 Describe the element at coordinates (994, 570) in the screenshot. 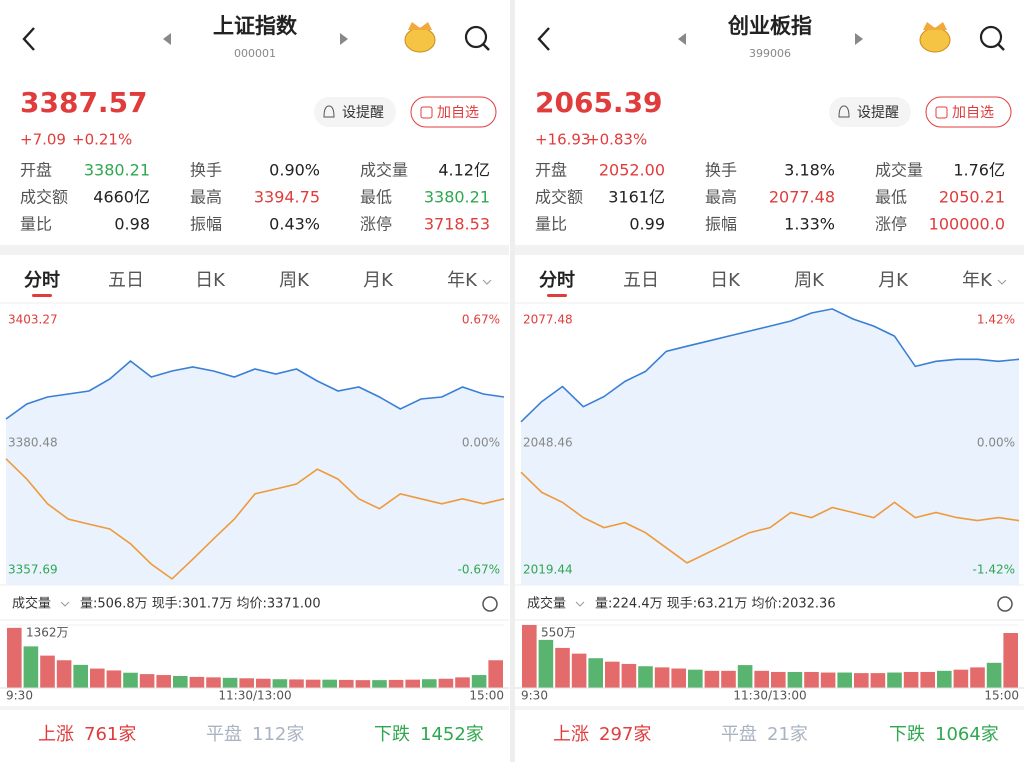

I see `pct-min-label: -1.42%` at that location.